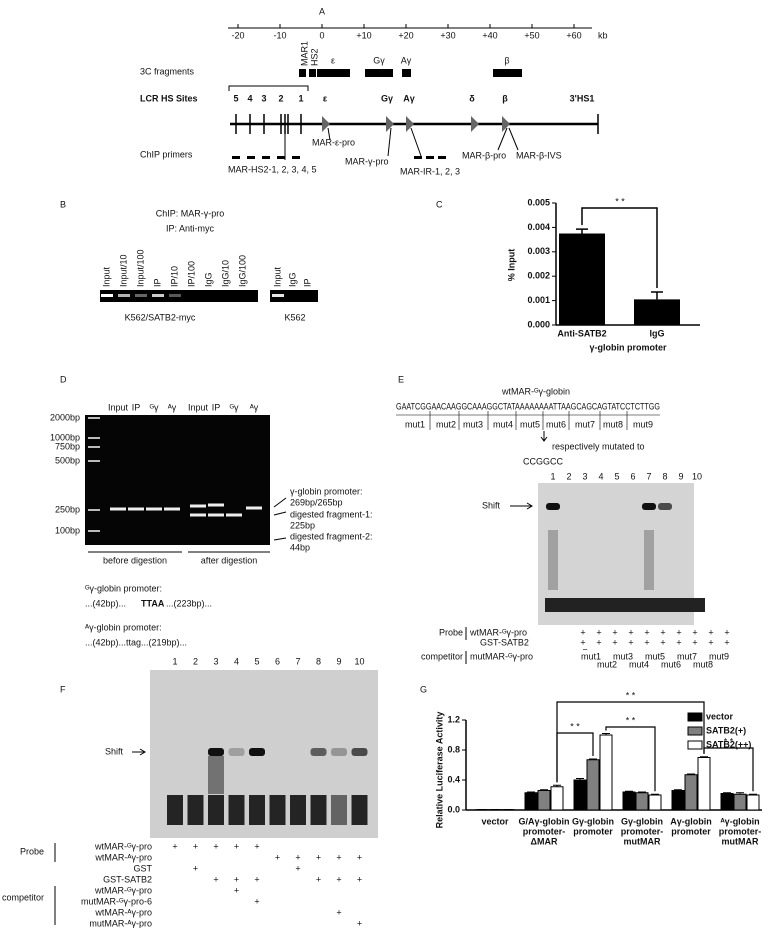  What do you see at coordinates (511, 265) in the screenshot?
I see `y-axis-title: % Input` at bounding box center [511, 265].